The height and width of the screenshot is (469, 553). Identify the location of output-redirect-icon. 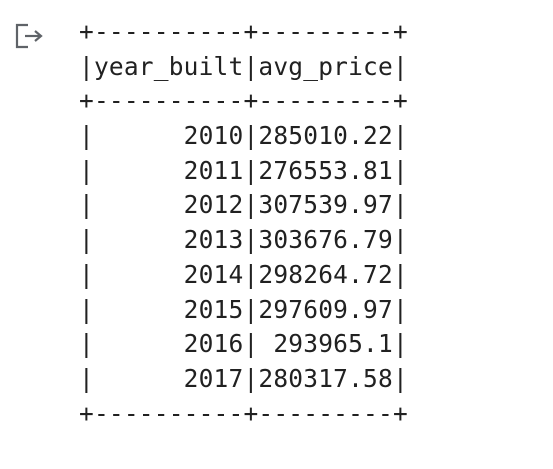
(32, 36).